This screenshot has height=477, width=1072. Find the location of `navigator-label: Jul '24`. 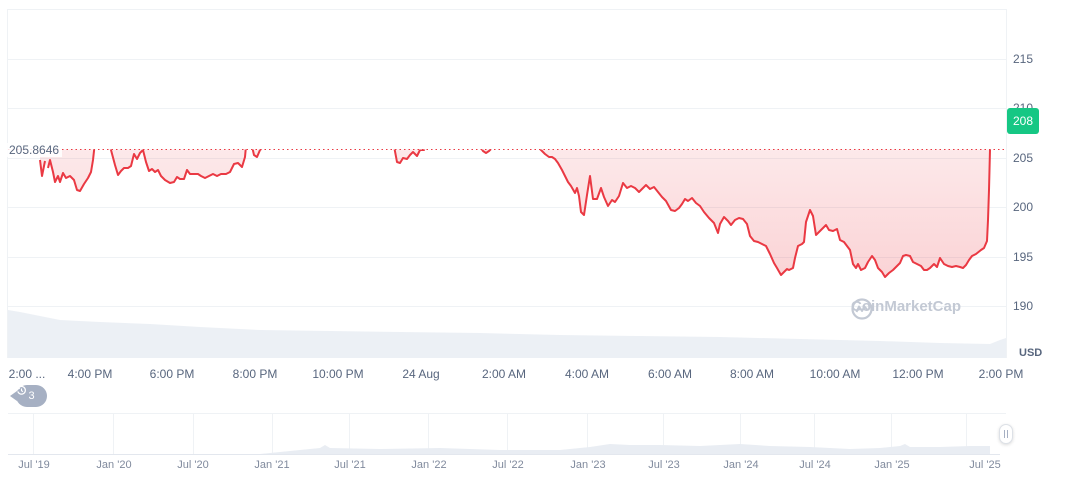

navigator-label: Jul '24 is located at coordinates (815, 465).